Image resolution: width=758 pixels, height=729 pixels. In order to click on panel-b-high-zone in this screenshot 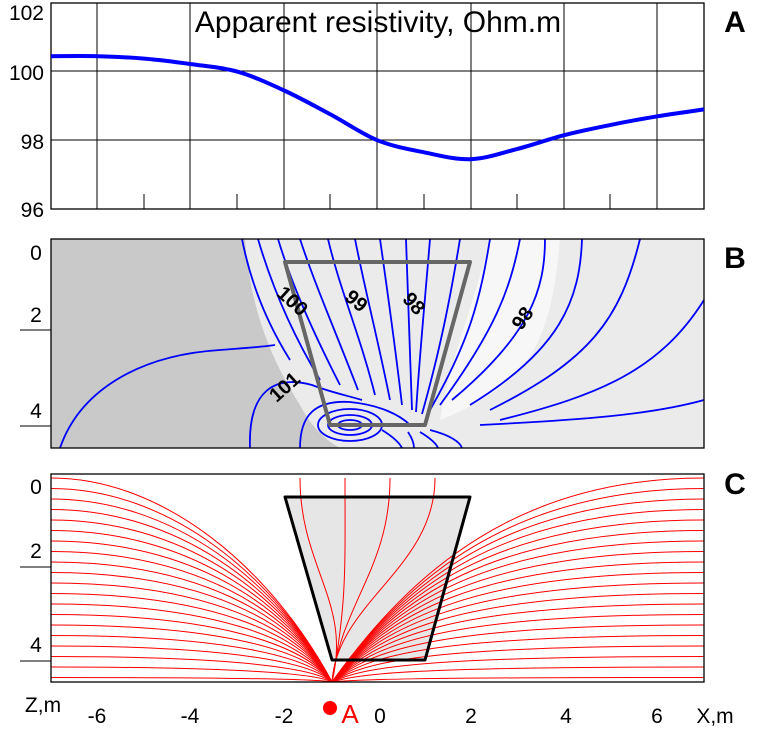, I will do `click(195, 343)`.